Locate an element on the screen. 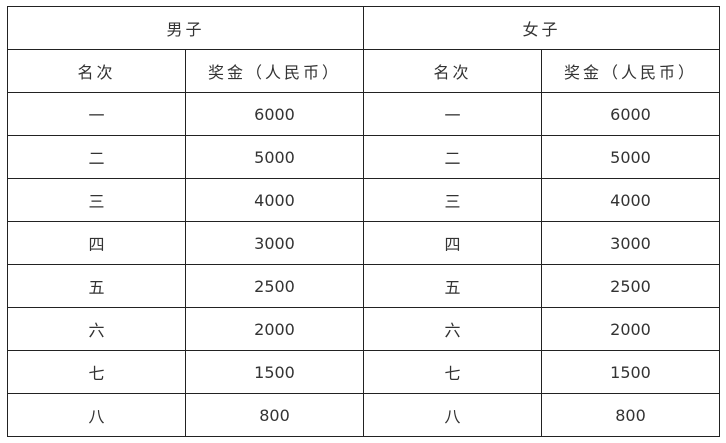 The height and width of the screenshot is (443, 726). women-prize-cell: 4000 is located at coordinates (630, 200).